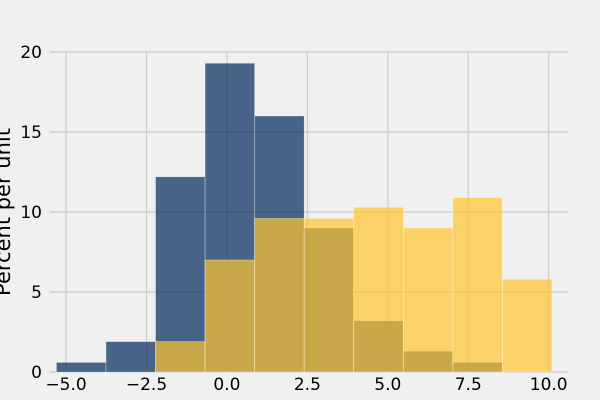 Image resolution: width=600 pixels, height=400 pixels. Describe the element at coordinates (36, 373) in the screenshot. I see `y-tick-label-0: 0` at that location.